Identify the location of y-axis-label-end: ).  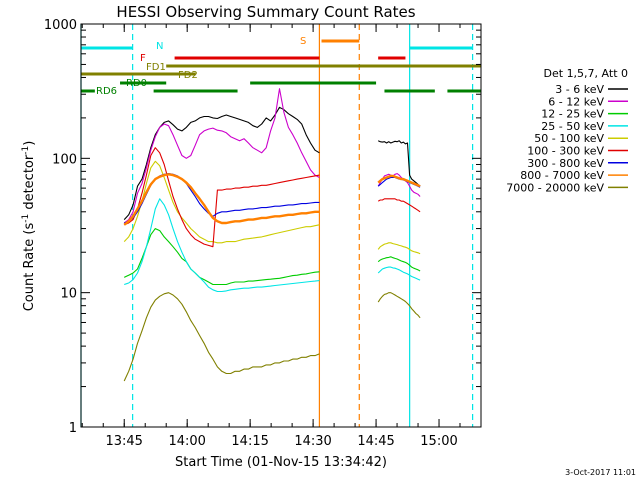
(29, 143).